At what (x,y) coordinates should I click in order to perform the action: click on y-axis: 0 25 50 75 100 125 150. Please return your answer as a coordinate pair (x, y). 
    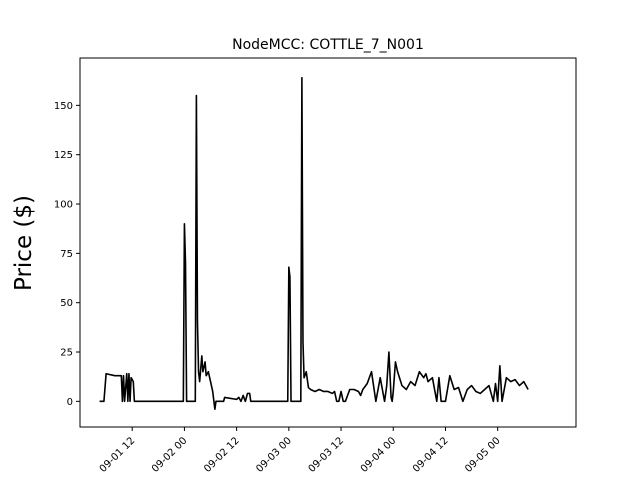
    Looking at the image, I should click on (67, 254).